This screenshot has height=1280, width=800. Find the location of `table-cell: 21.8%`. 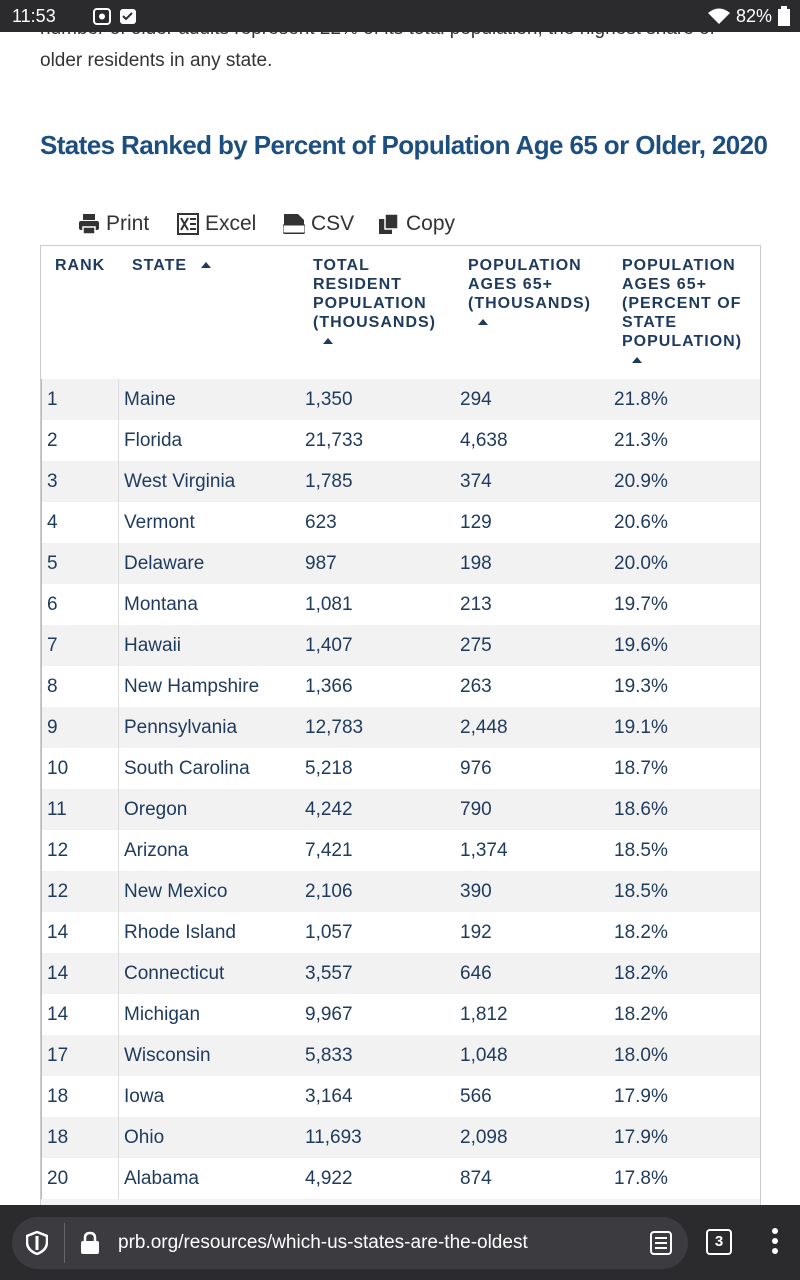

table-cell: 21.8% is located at coordinates (641, 399).